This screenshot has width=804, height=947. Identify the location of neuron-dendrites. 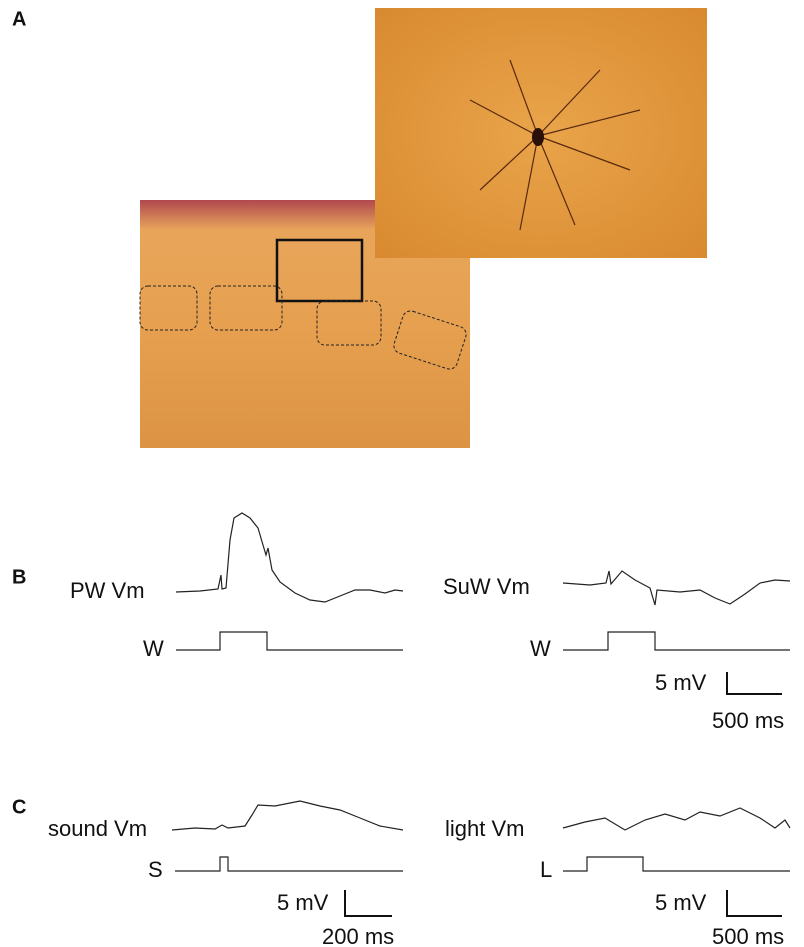
(555, 145).